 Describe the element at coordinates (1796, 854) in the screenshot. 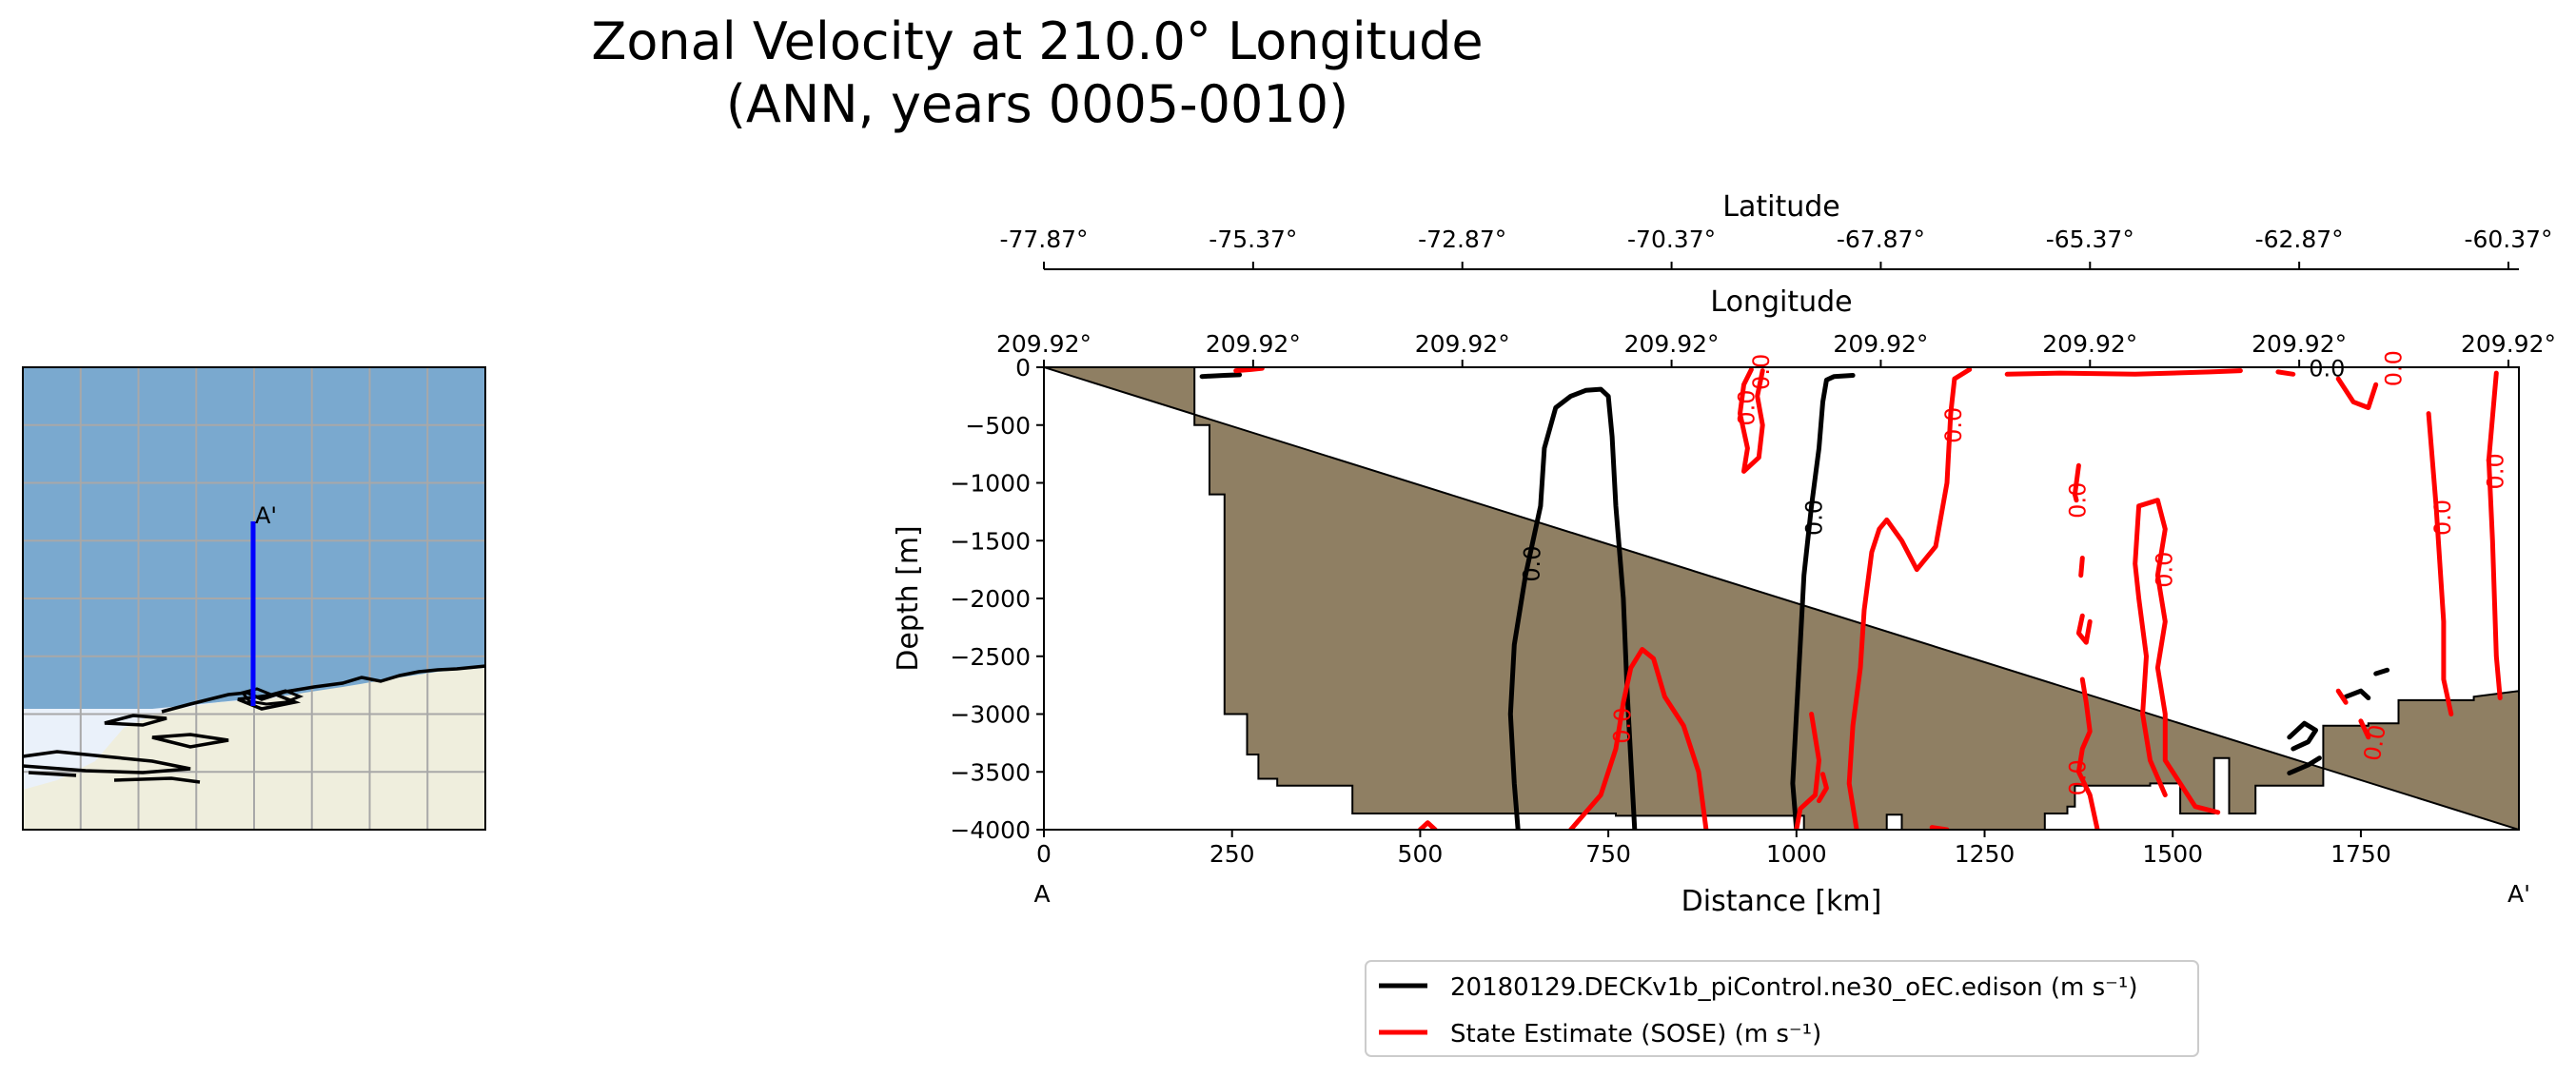

I see `x-tick-label: 1000` at that location.